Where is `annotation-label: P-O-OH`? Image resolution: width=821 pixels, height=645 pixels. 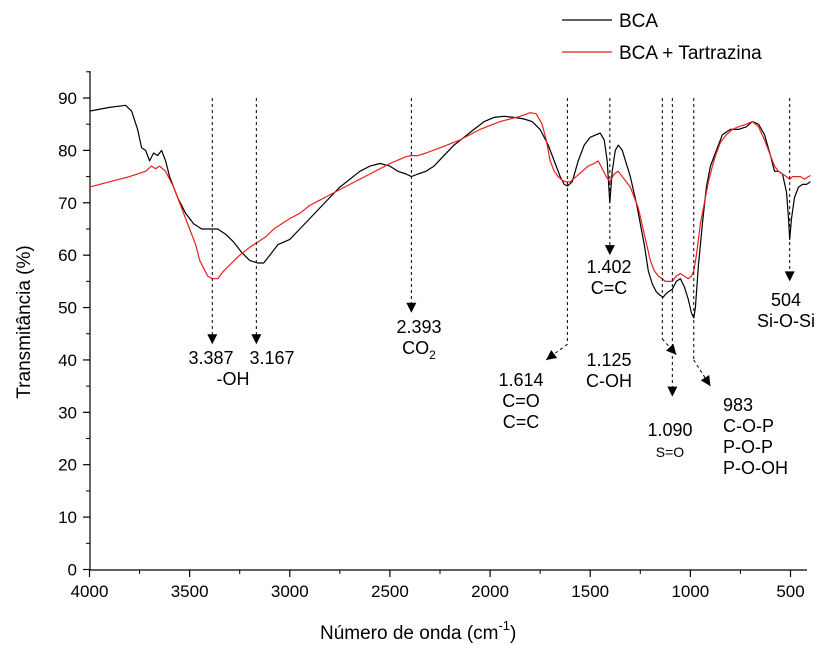
annotation-label: P-O-OH is located at coordinates (755, 468).